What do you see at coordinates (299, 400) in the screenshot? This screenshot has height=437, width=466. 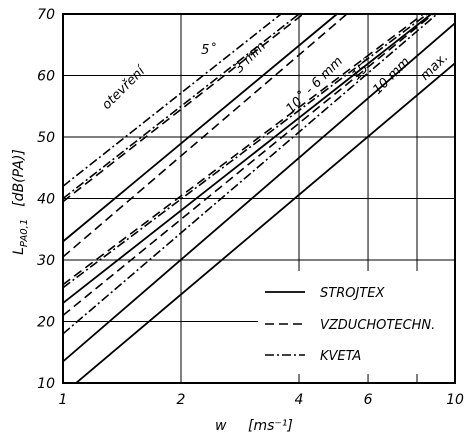 I see `x-tick-label: 4` at bounding box center [299, 400].